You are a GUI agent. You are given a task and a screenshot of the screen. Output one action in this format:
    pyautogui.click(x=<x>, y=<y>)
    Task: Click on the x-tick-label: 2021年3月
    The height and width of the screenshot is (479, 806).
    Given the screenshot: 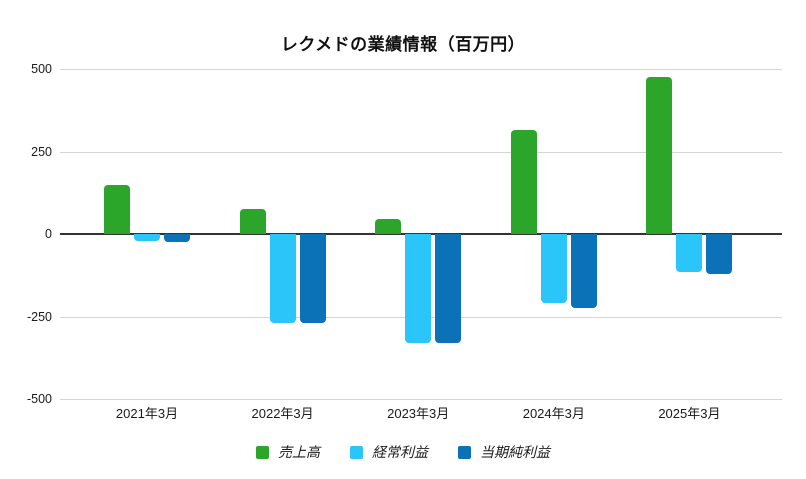 What is the action you would take?
    pyautogui.click(x=147, y=413)
    